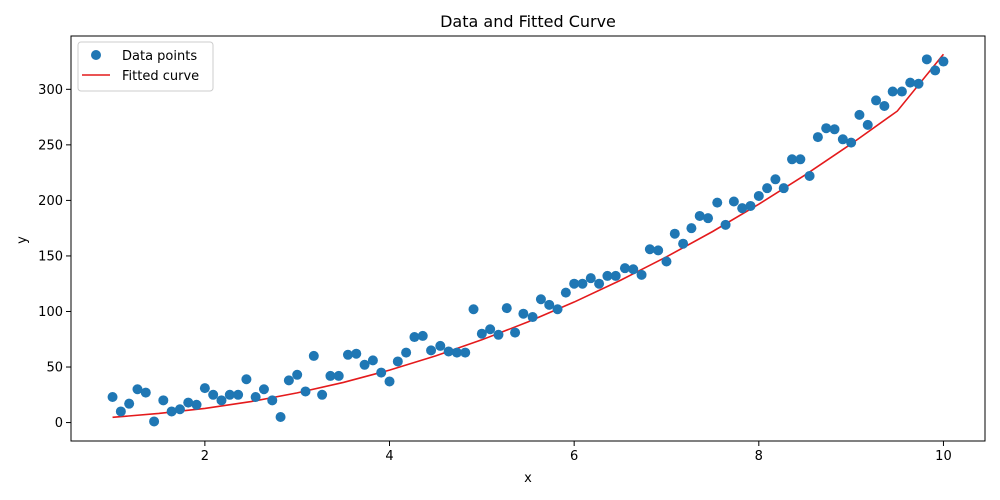  I want to click on legend: Data points Fitted curve, so click(145, 66).